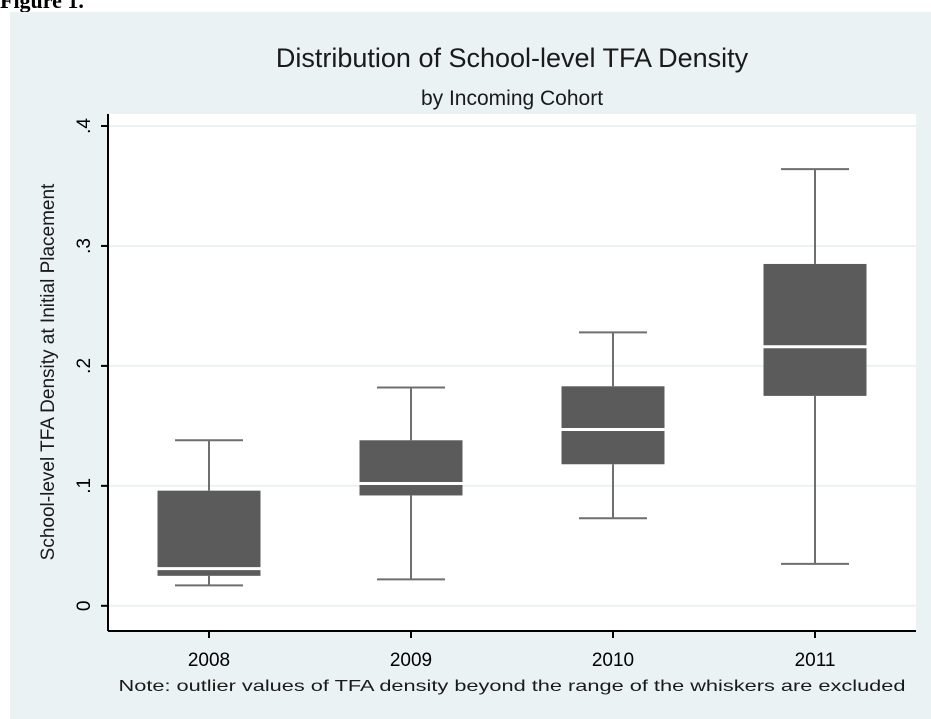  I want to click on y-tick-label: .3, so click(84, 246).